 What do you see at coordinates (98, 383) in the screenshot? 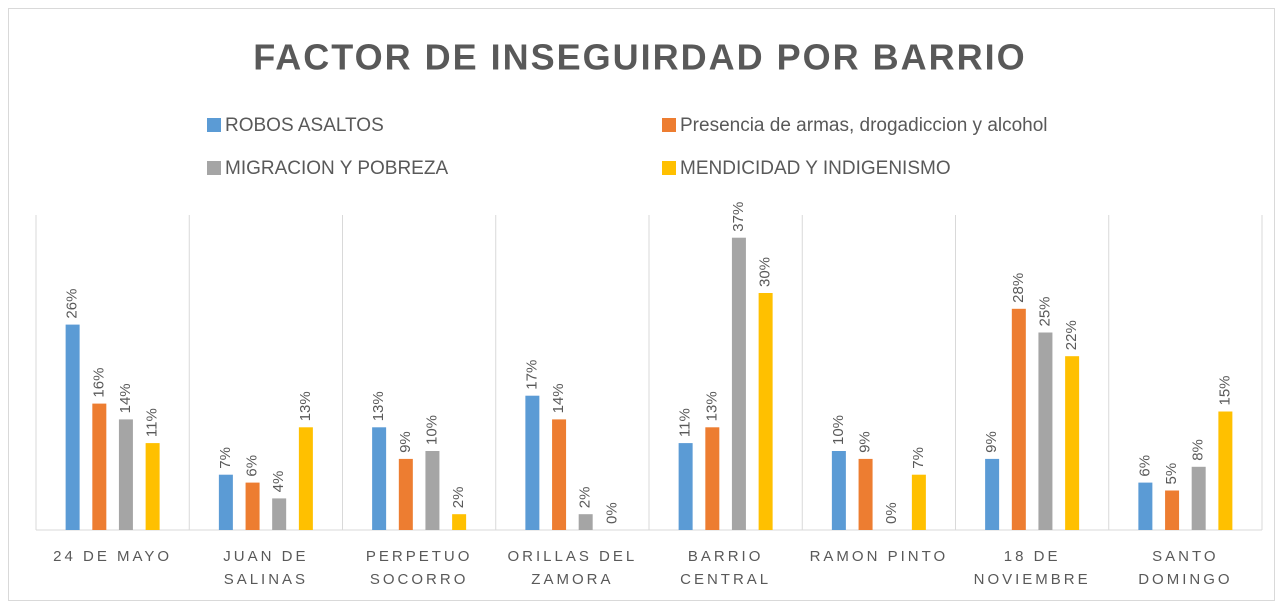
I see `data-label: 16%` at bounding box center [98, 383].